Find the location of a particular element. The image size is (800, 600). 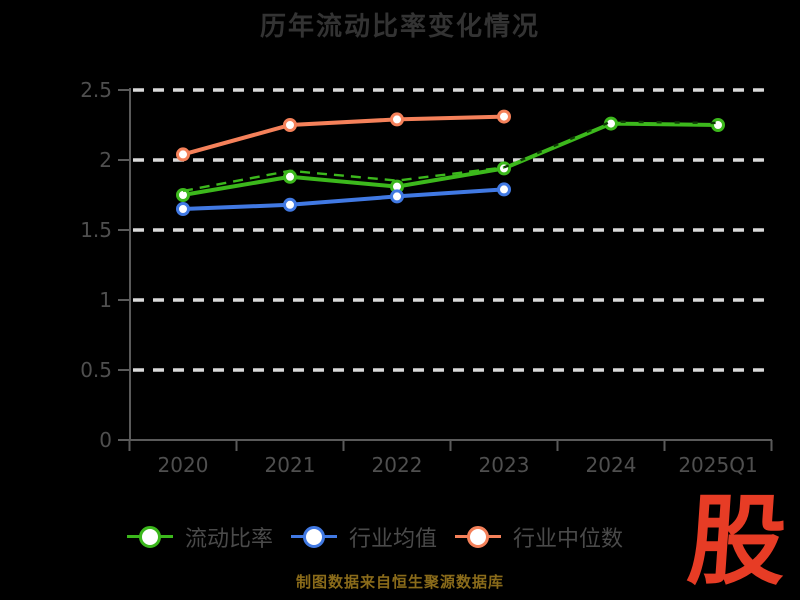

legend-item-1: 行业均值 is located at coordinates (363, 537).